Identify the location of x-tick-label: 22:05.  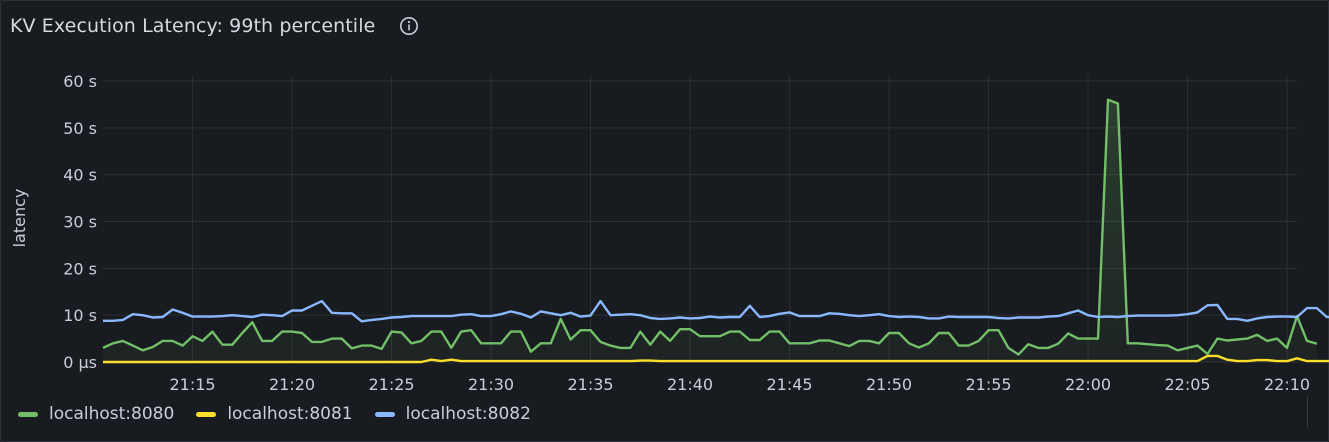
(1187, 384).